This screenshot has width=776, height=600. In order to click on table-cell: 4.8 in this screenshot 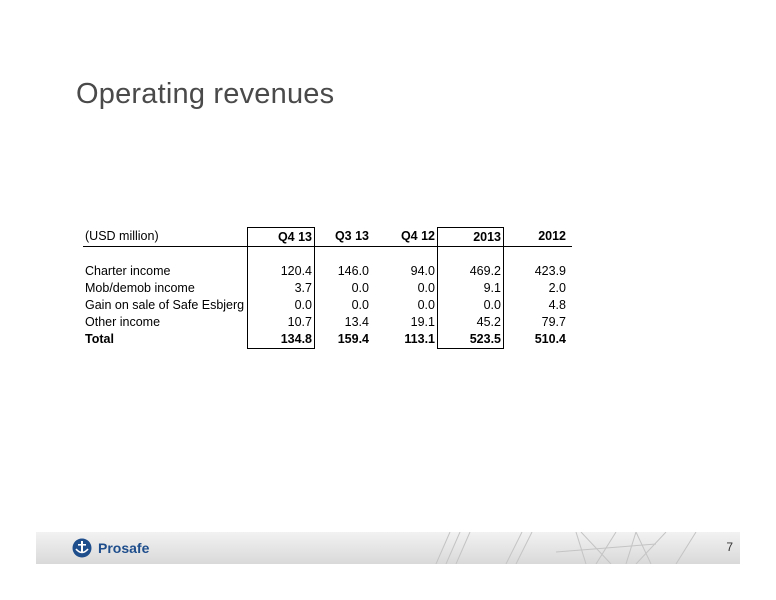, I will do `click(557, 305)`.